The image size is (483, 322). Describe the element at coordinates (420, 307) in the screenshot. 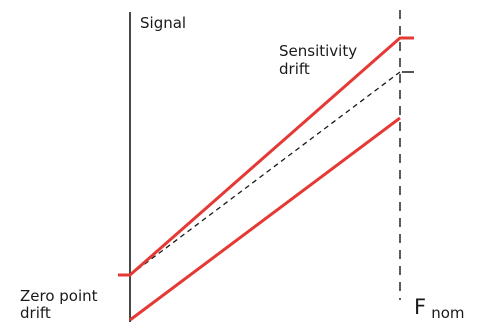

I see `f-nom-base: F` at that location.